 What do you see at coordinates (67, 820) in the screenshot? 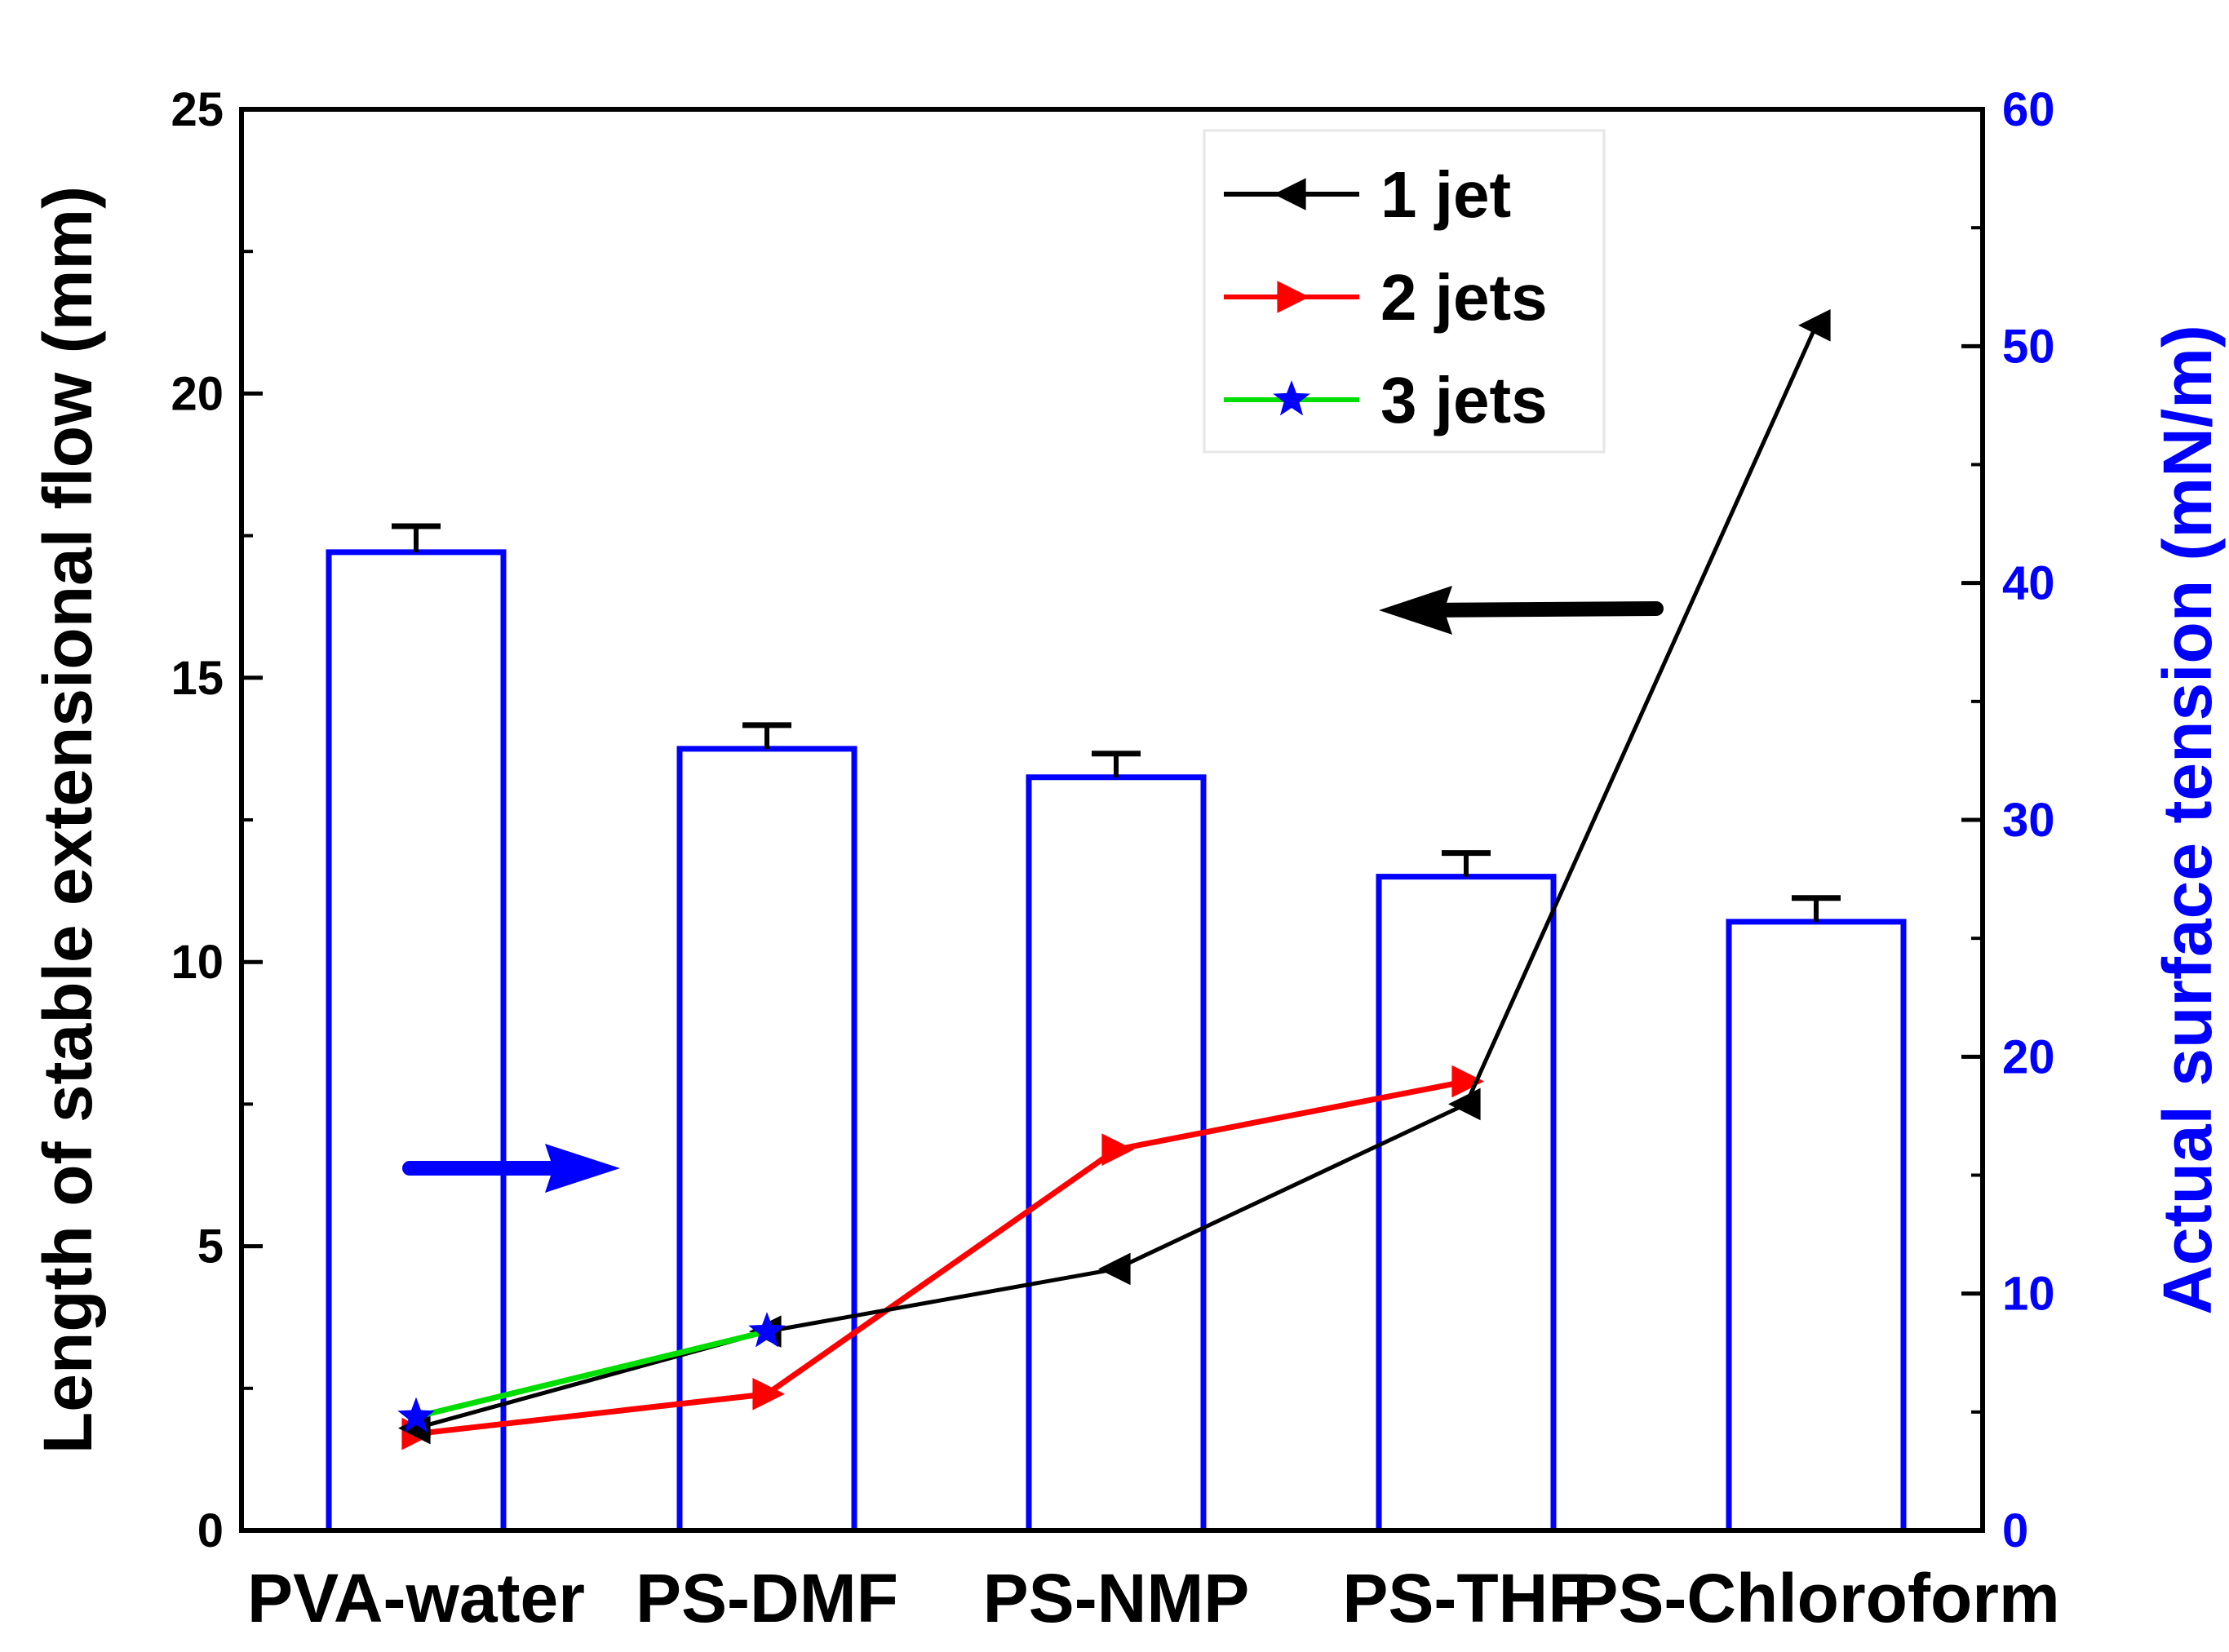
I see `left-axis-title: Length of stable extensional flow (mm)` at bounding box center [67, 820].